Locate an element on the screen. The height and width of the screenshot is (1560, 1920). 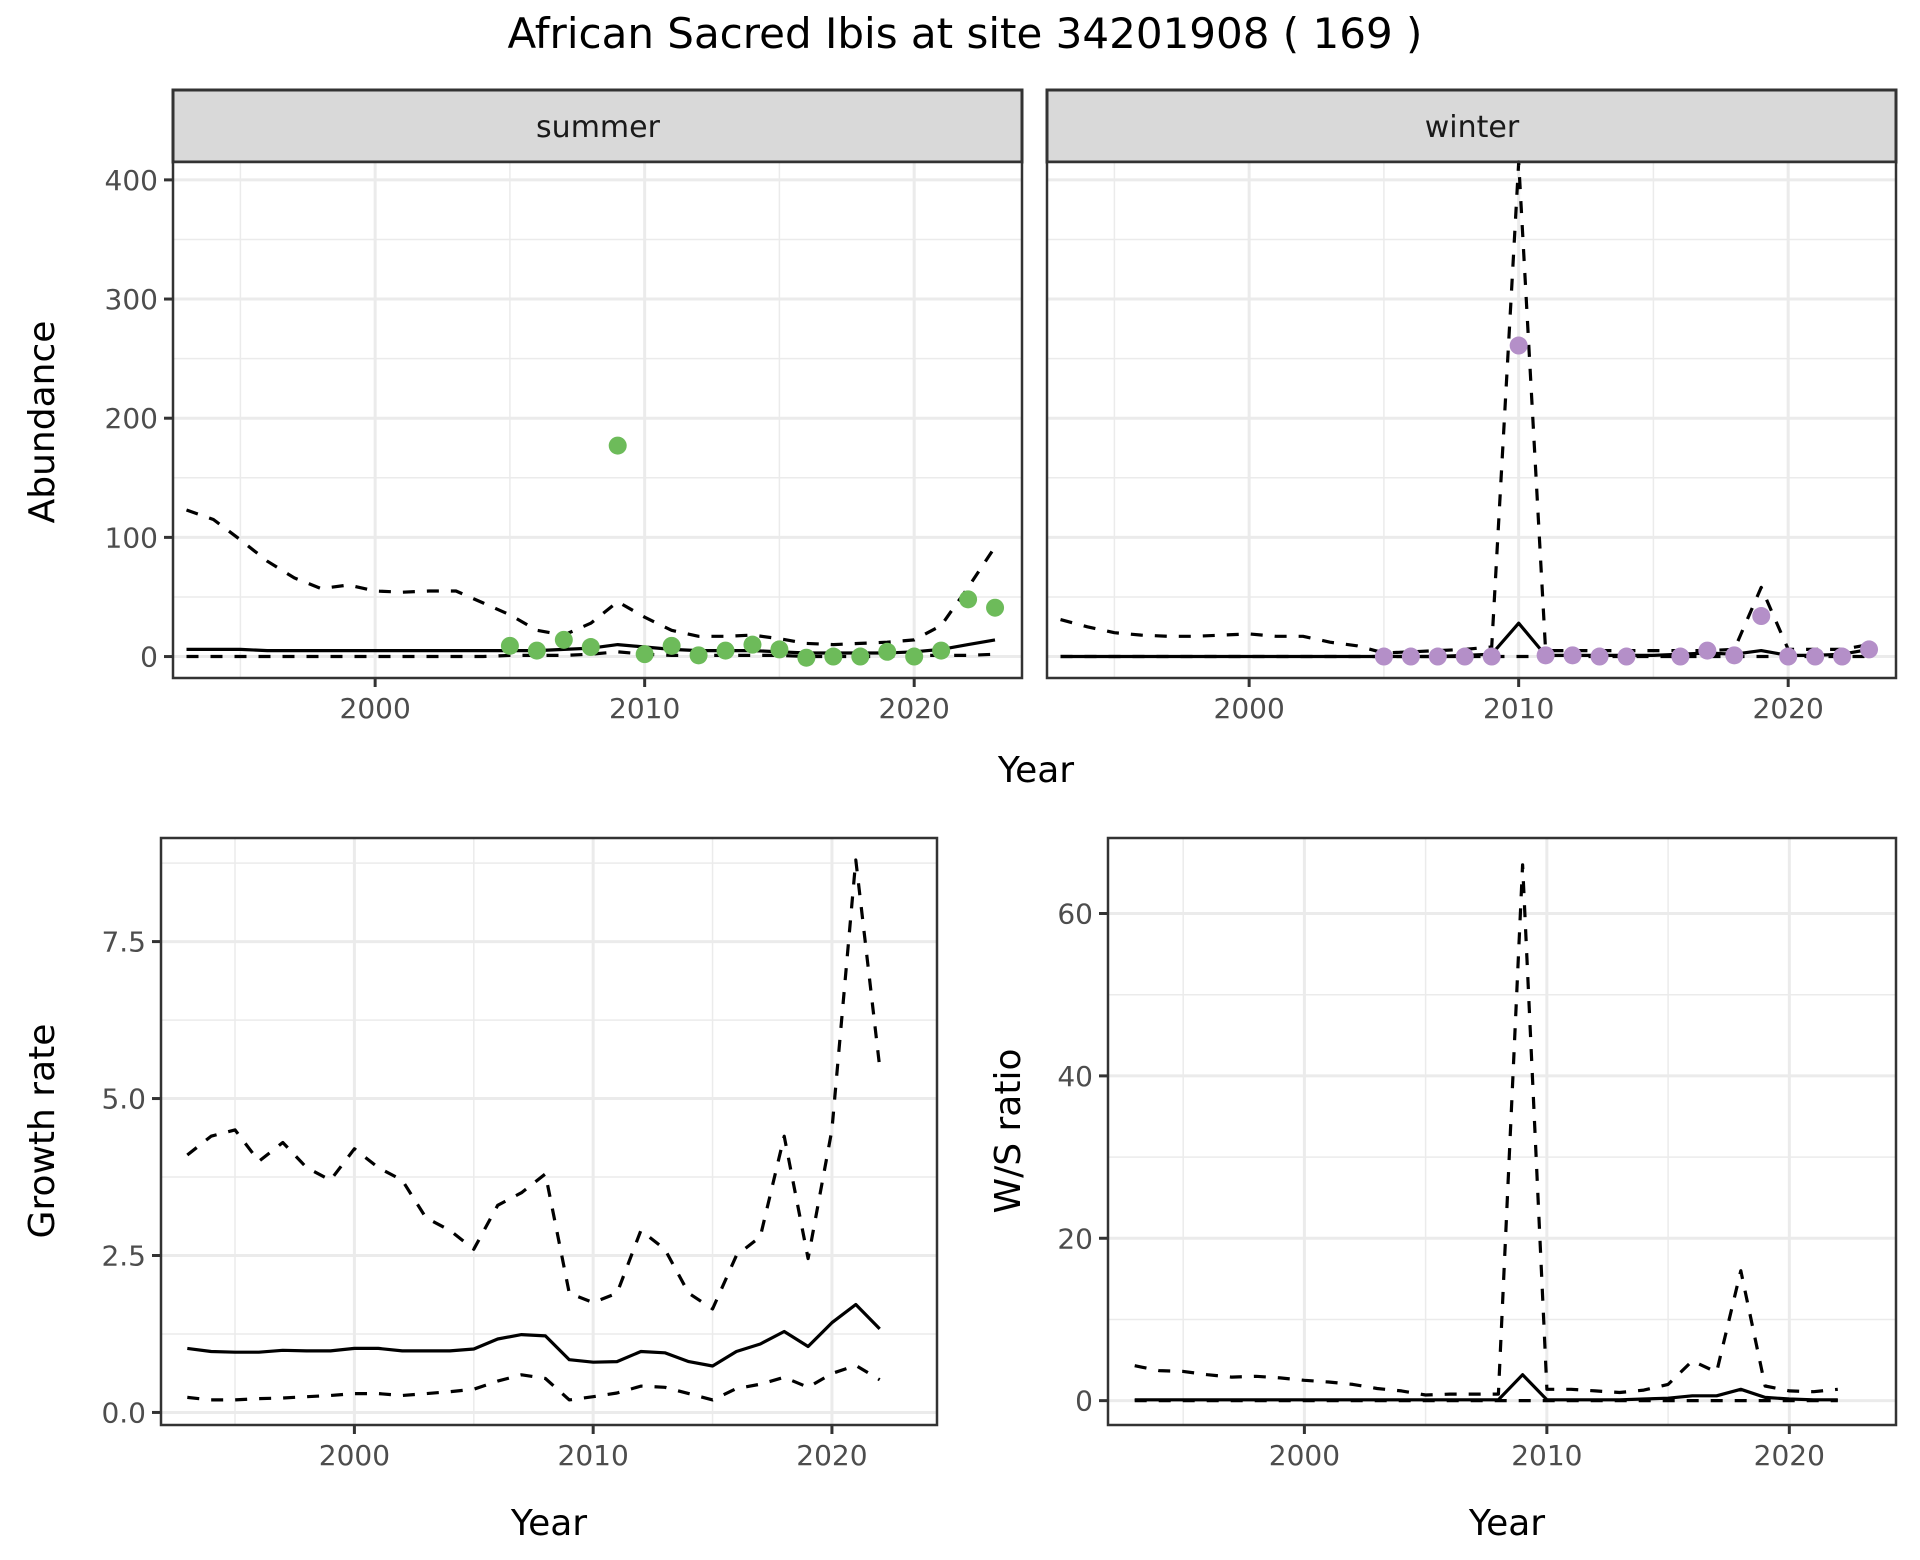
growth-y-axis-title: Growth rate is located at coordinates (42, 1131).